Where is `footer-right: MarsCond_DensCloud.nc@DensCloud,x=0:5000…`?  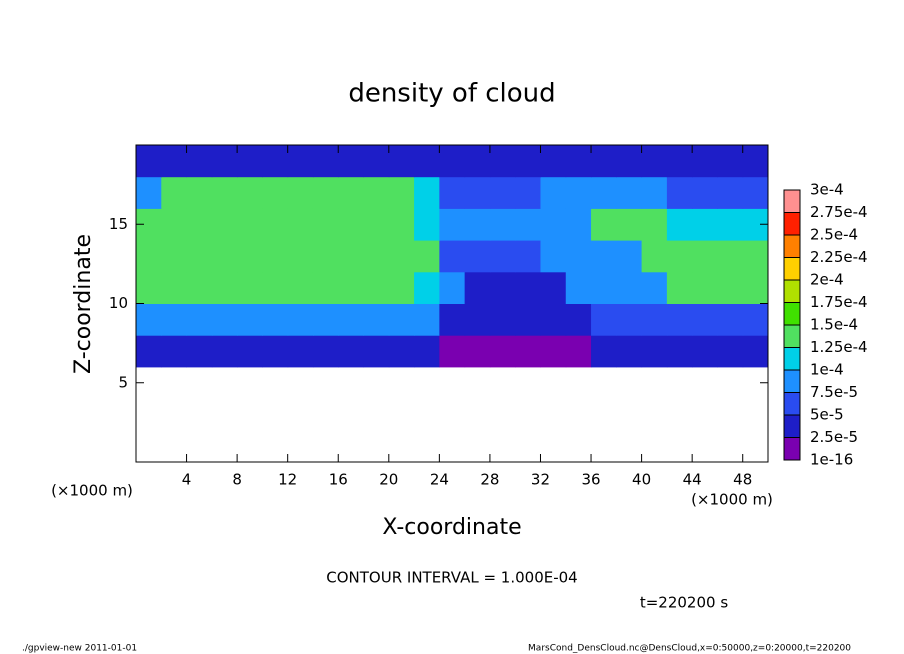
footer-right: MarsCond_DensCloud.nc@DensCloud,x=0:5000… is located at coordinates (689, 649).